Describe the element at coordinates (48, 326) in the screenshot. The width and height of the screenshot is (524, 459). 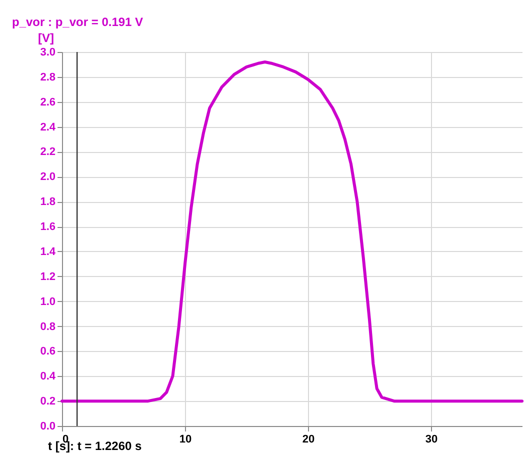
I see `y-tick-label: 0.8` at that location.